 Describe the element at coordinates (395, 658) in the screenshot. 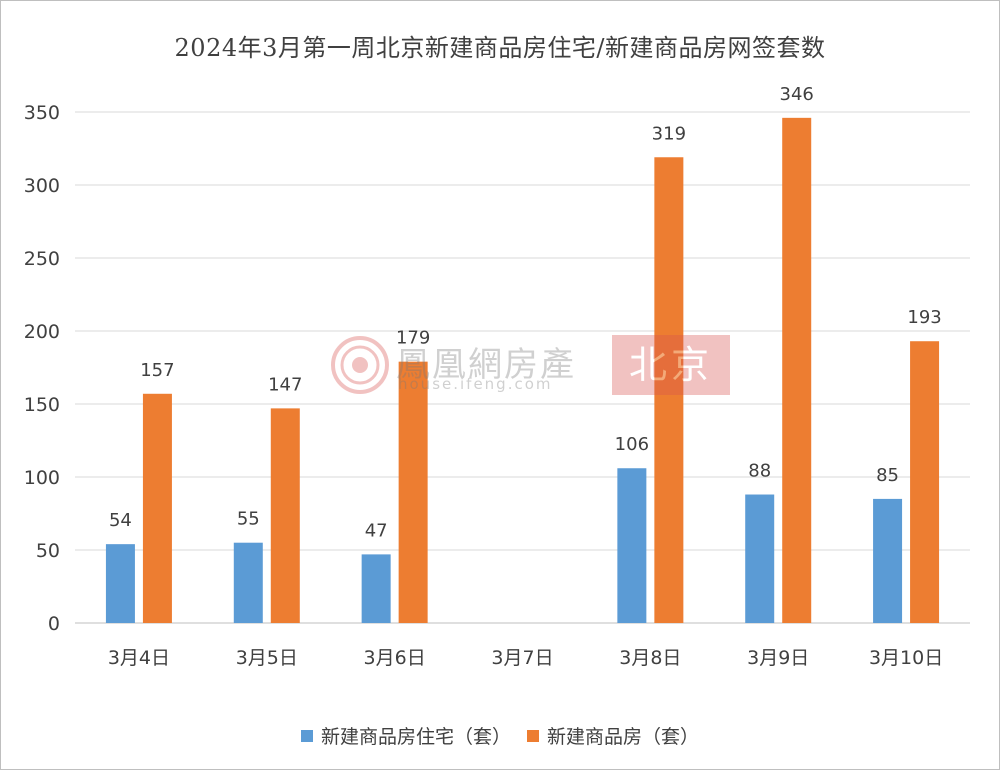

I see `x-tick-label: 3月6日` at that location.